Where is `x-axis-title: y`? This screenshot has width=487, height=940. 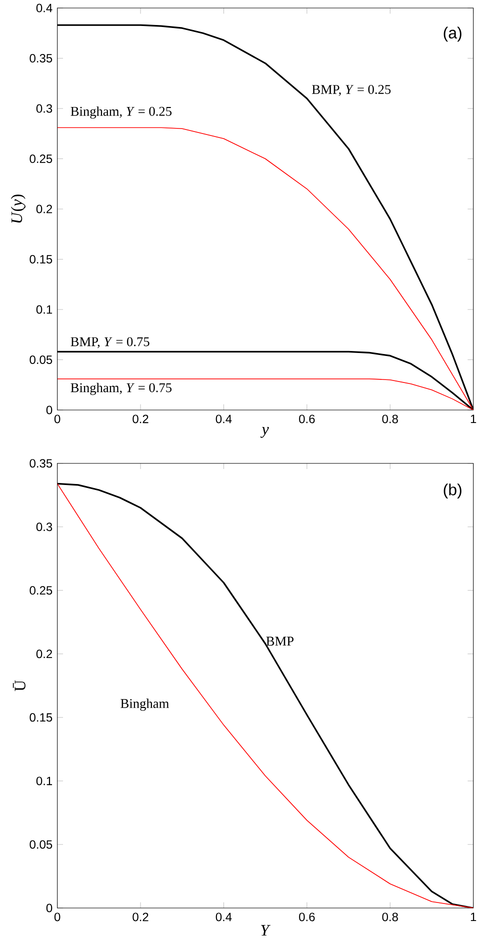 x-axis-title: y is located at coordinates (264, 432).